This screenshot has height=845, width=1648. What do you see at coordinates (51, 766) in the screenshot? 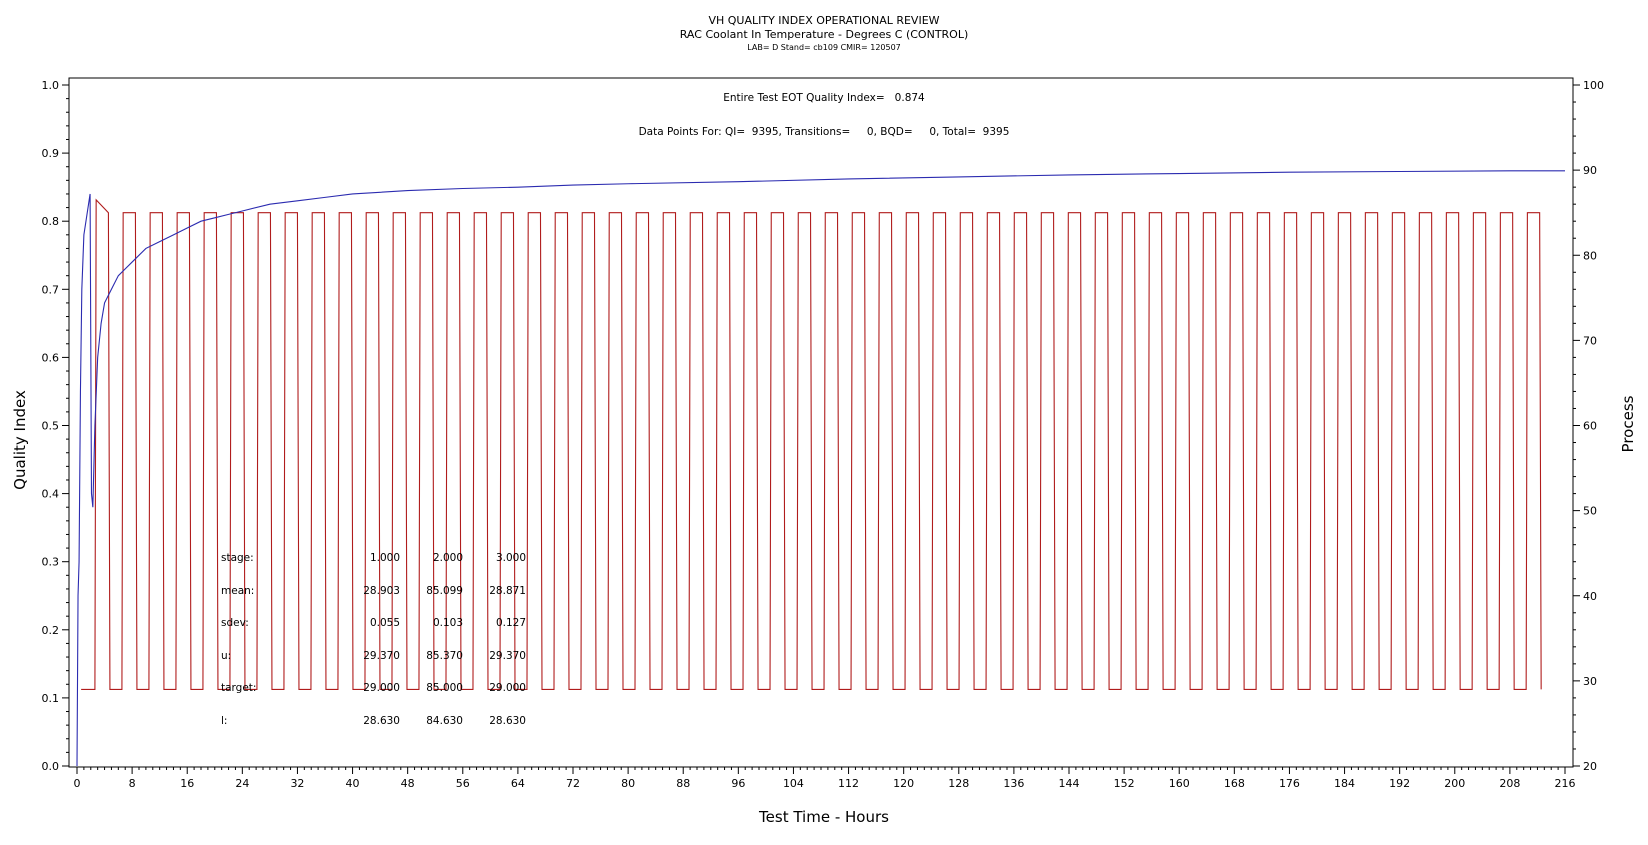
I see `y-tick-label: 0.0` at bounding box center [51, 766].